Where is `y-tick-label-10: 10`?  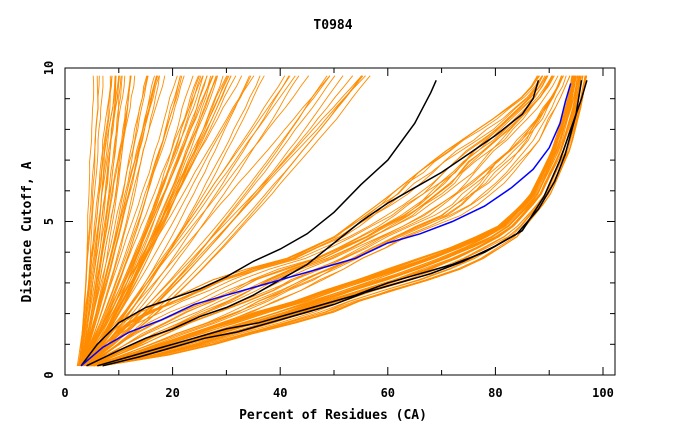
y-tick-label-10: 10 is located at coordinates (49, 68).